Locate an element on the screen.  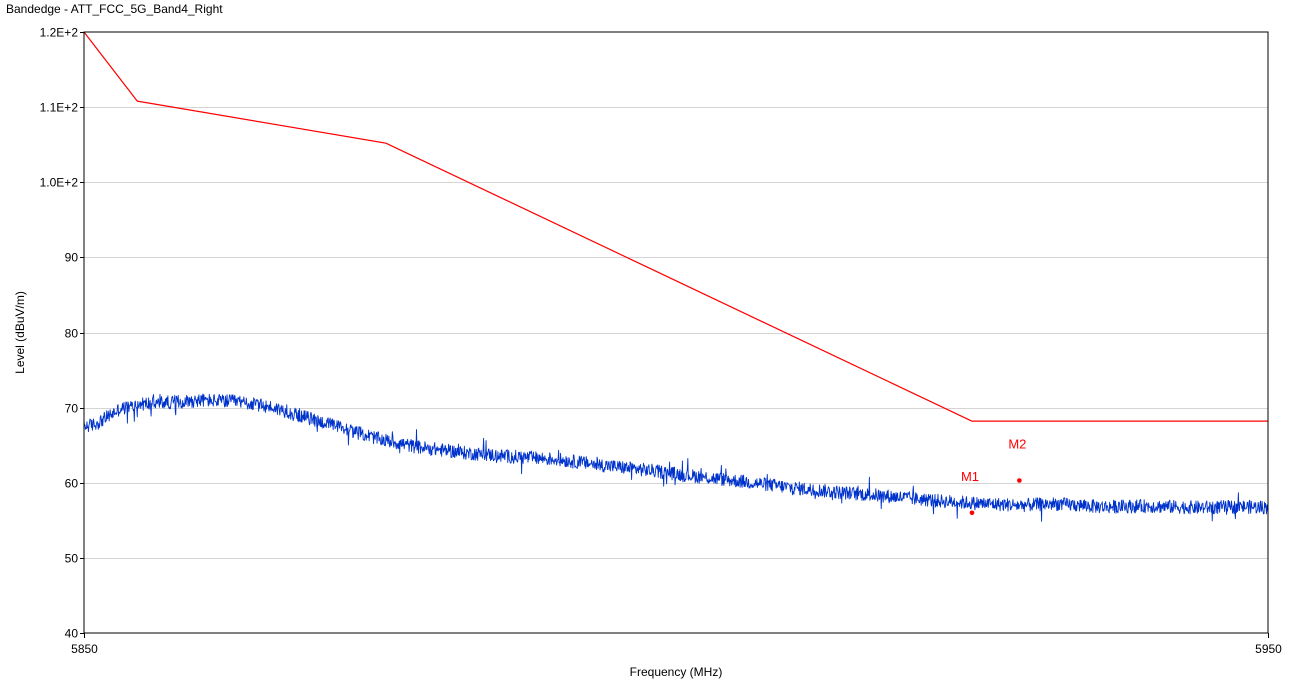
x-tick-label: 5950 is located at coordinates (1268, 649).